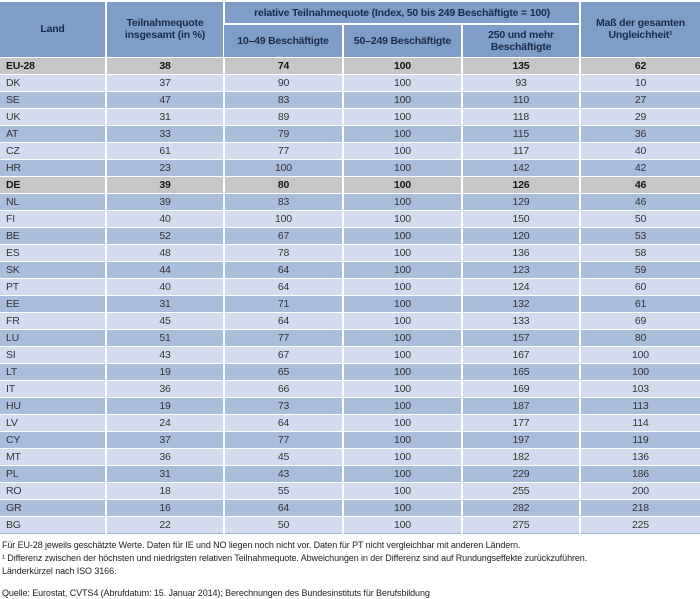 The width and height of the screenshot is (700, 599). Describe the element at coordinates (53, 456) in the screenshot. I see `country-code-cell: MT` at that location.